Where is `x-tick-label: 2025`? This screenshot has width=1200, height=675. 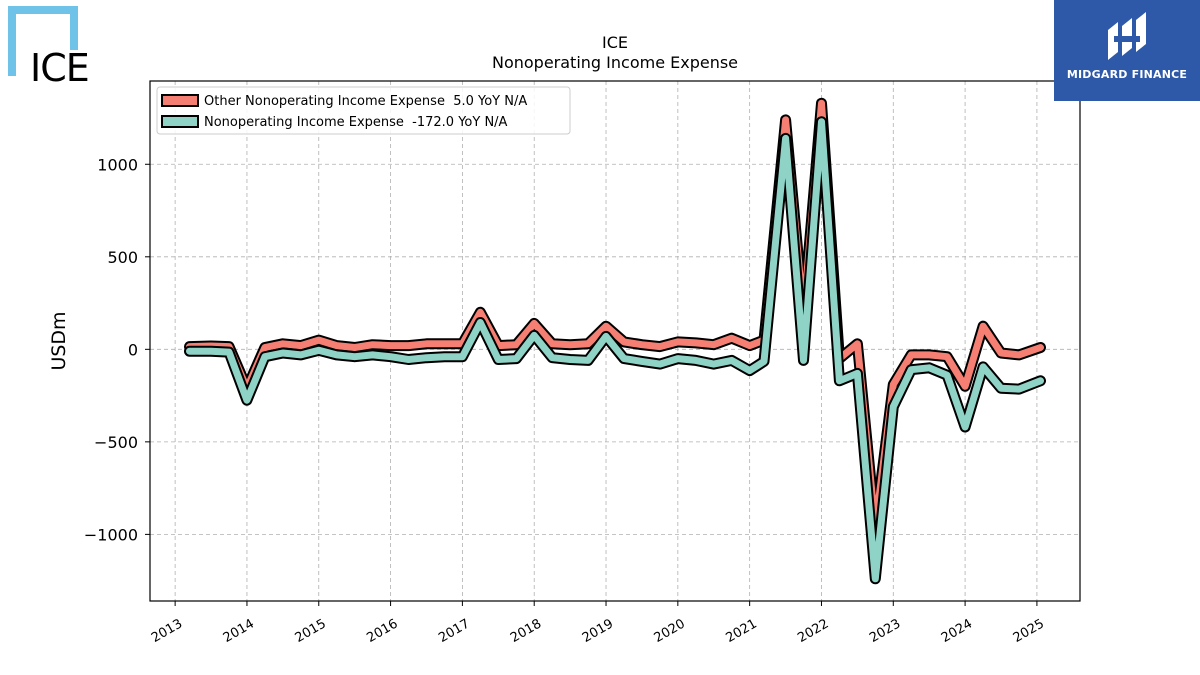 x-tick-label: 2025 is located at coordinates (1029, 631).